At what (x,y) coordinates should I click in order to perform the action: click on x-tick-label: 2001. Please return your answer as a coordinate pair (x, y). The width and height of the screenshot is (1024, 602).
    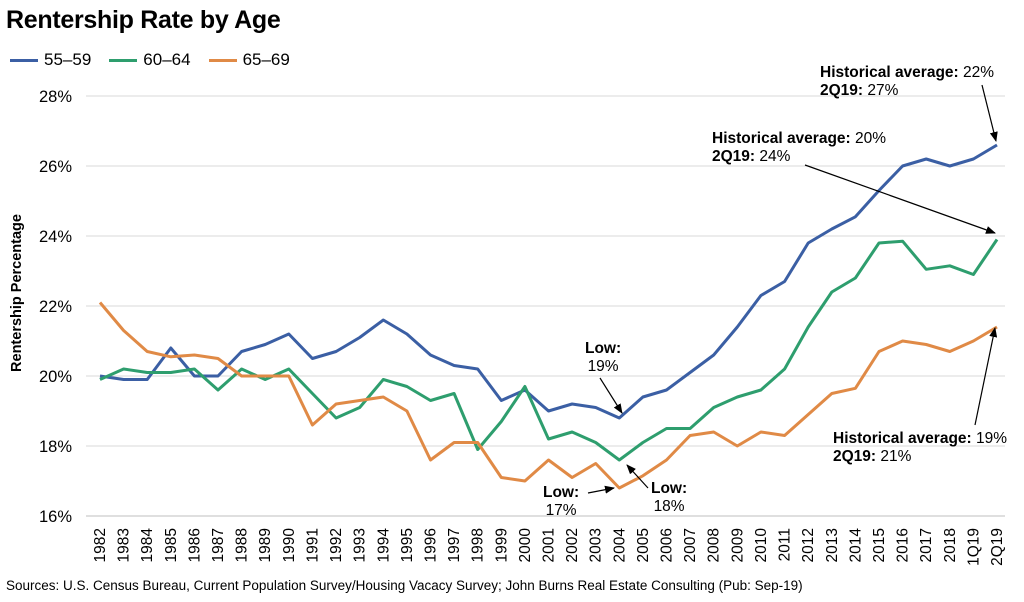
    Looking at the image, I should click on (549, 545).